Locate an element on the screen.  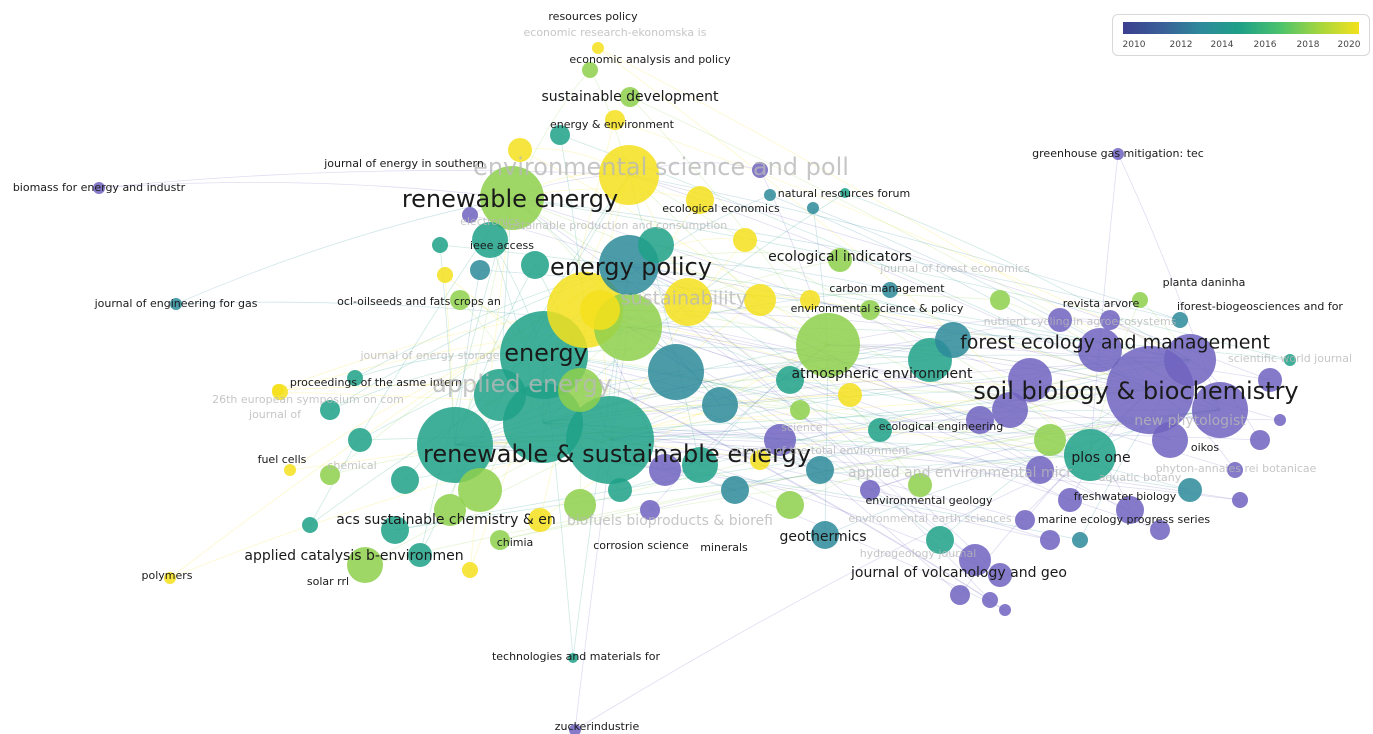
journal-label: planta daninha is located at coordinates (1204, 282).